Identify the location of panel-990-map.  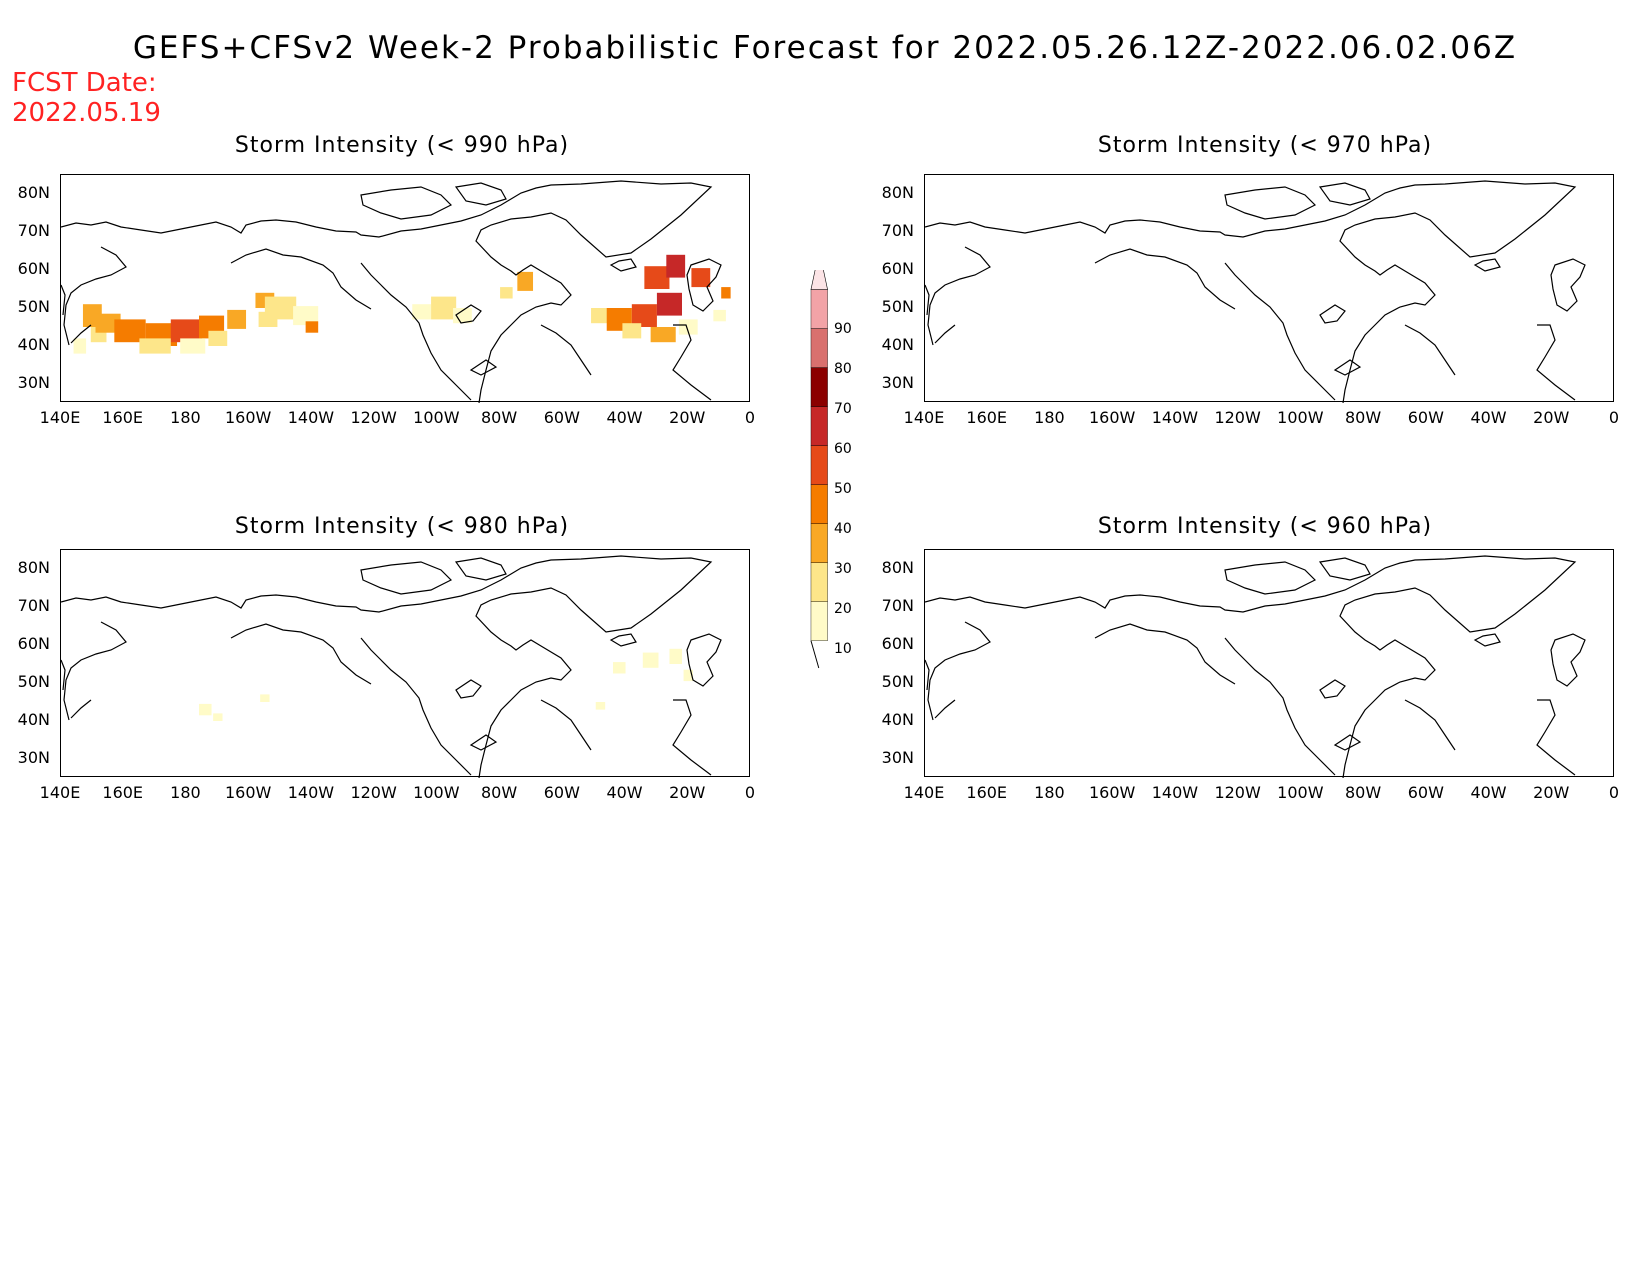
(405, 288).